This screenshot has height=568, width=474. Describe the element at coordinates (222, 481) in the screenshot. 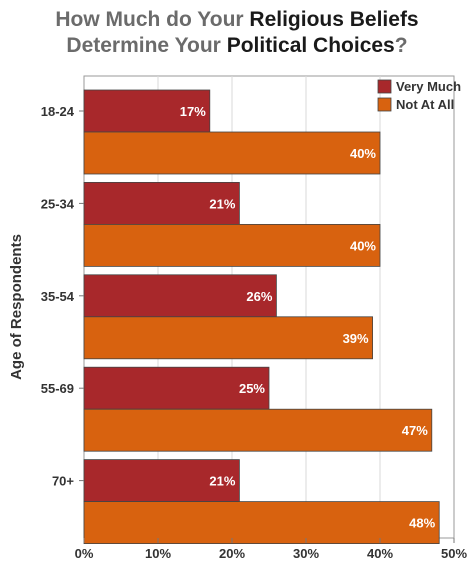

I see `data-label-very-much-70+: 21%` at that location.